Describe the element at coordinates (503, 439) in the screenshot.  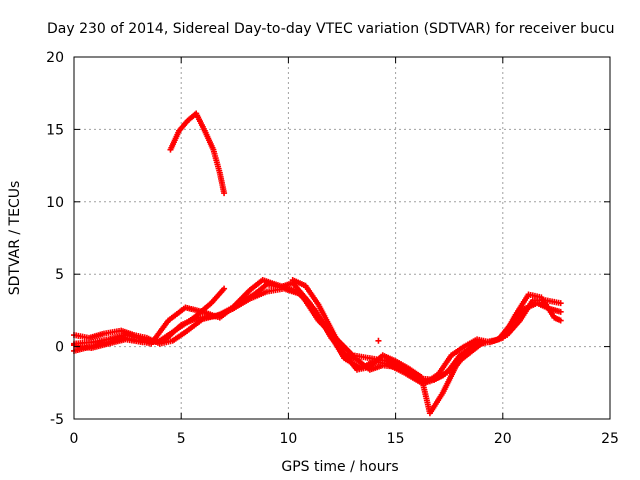
I see `x-tick-label: 20` at that location.